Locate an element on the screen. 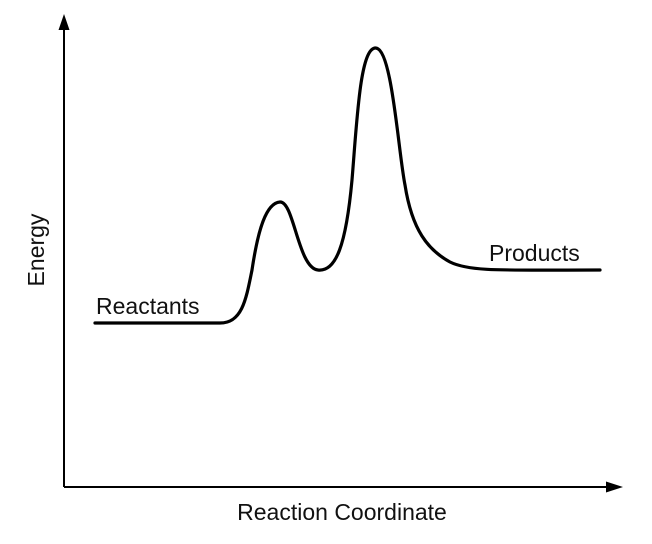  x-axis-title: Reaction Coordinate is located at coordinates (342, 512).